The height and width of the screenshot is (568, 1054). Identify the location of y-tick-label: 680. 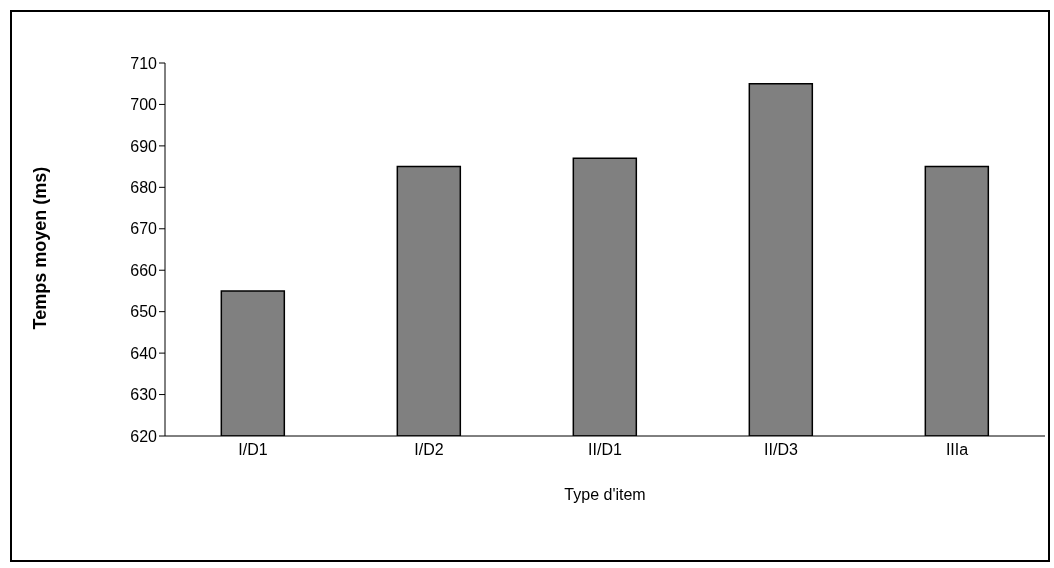
(144, 188).